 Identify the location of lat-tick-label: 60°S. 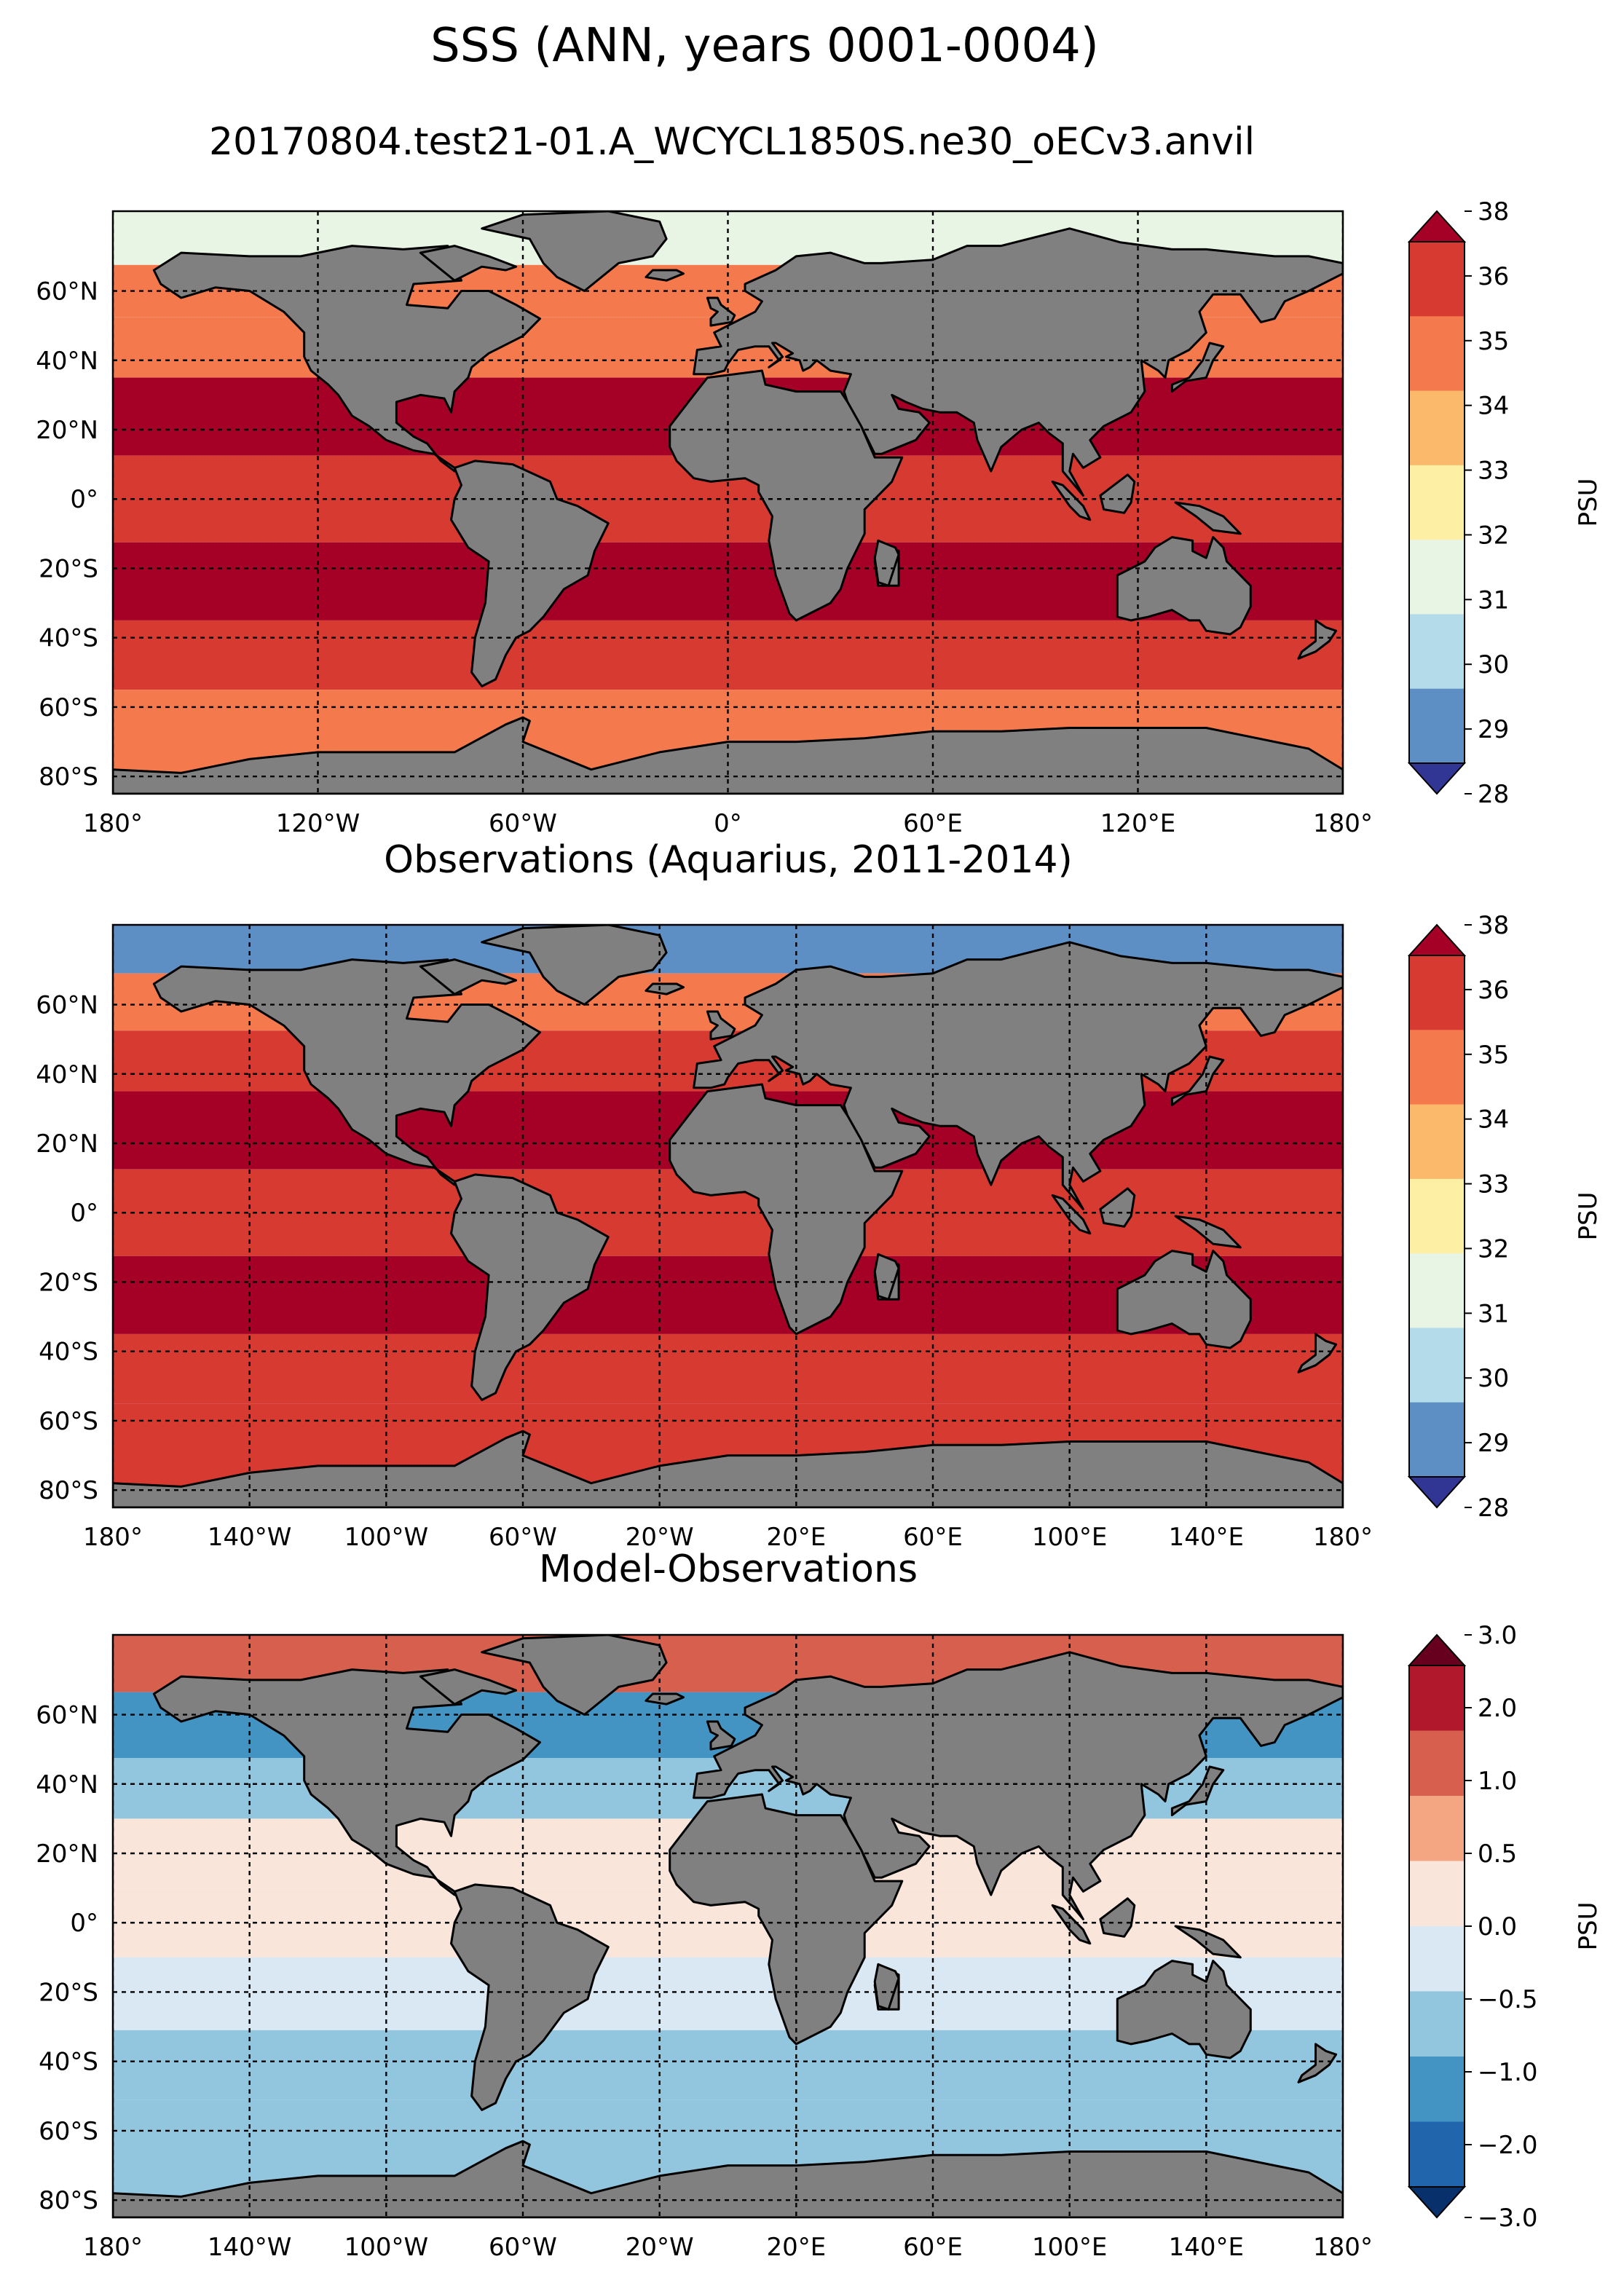
(68, 707).